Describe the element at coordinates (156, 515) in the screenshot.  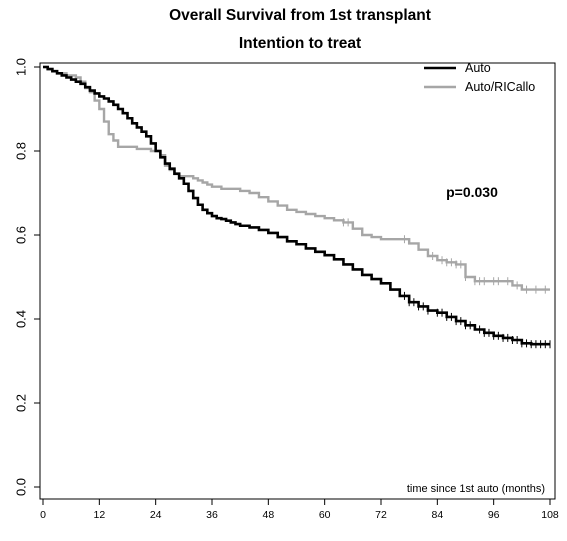
I see `x-tick-label: 24` at that location.